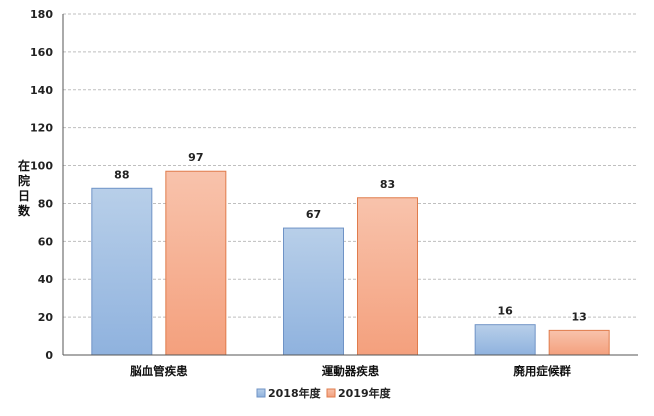  What do you see at coordinates (506, 311) in the screenshot?
I see `data-label: 16` at bounding box center [506, 311].